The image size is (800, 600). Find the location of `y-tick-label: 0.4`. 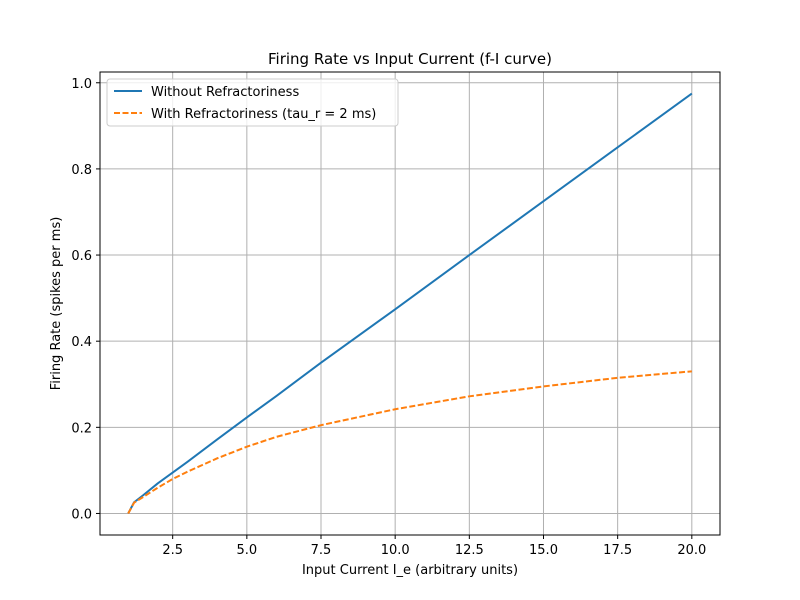

y-tick-label: 0.4 is located at coordinates (81, 342).